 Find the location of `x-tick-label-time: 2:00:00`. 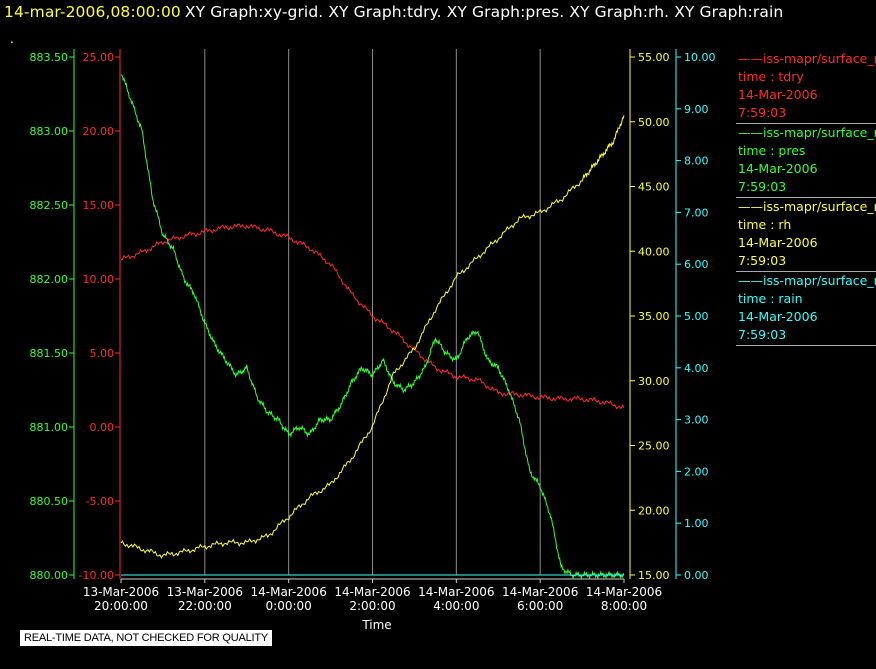

x-tick-label-time: 2:00:00 is located at coordinates (372, 606).